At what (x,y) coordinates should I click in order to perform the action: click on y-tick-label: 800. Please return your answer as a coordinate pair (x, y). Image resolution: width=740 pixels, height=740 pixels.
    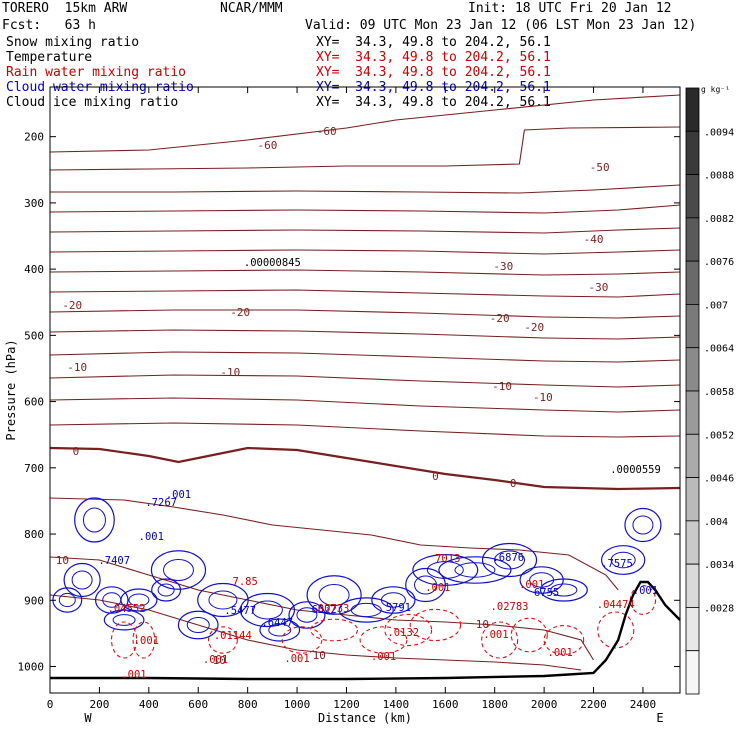
    Looking at the image, I should click on (34, 534).